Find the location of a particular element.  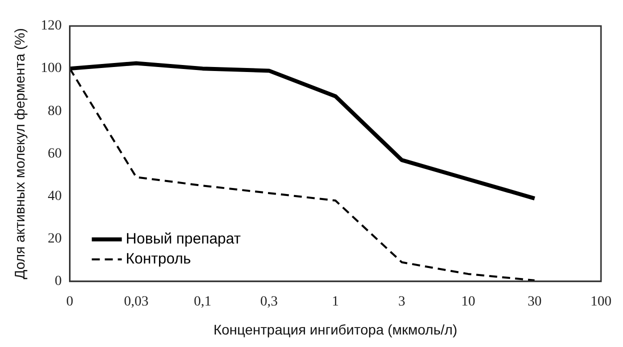

y-tick-label: 80 is located at coordinates (55, 111).